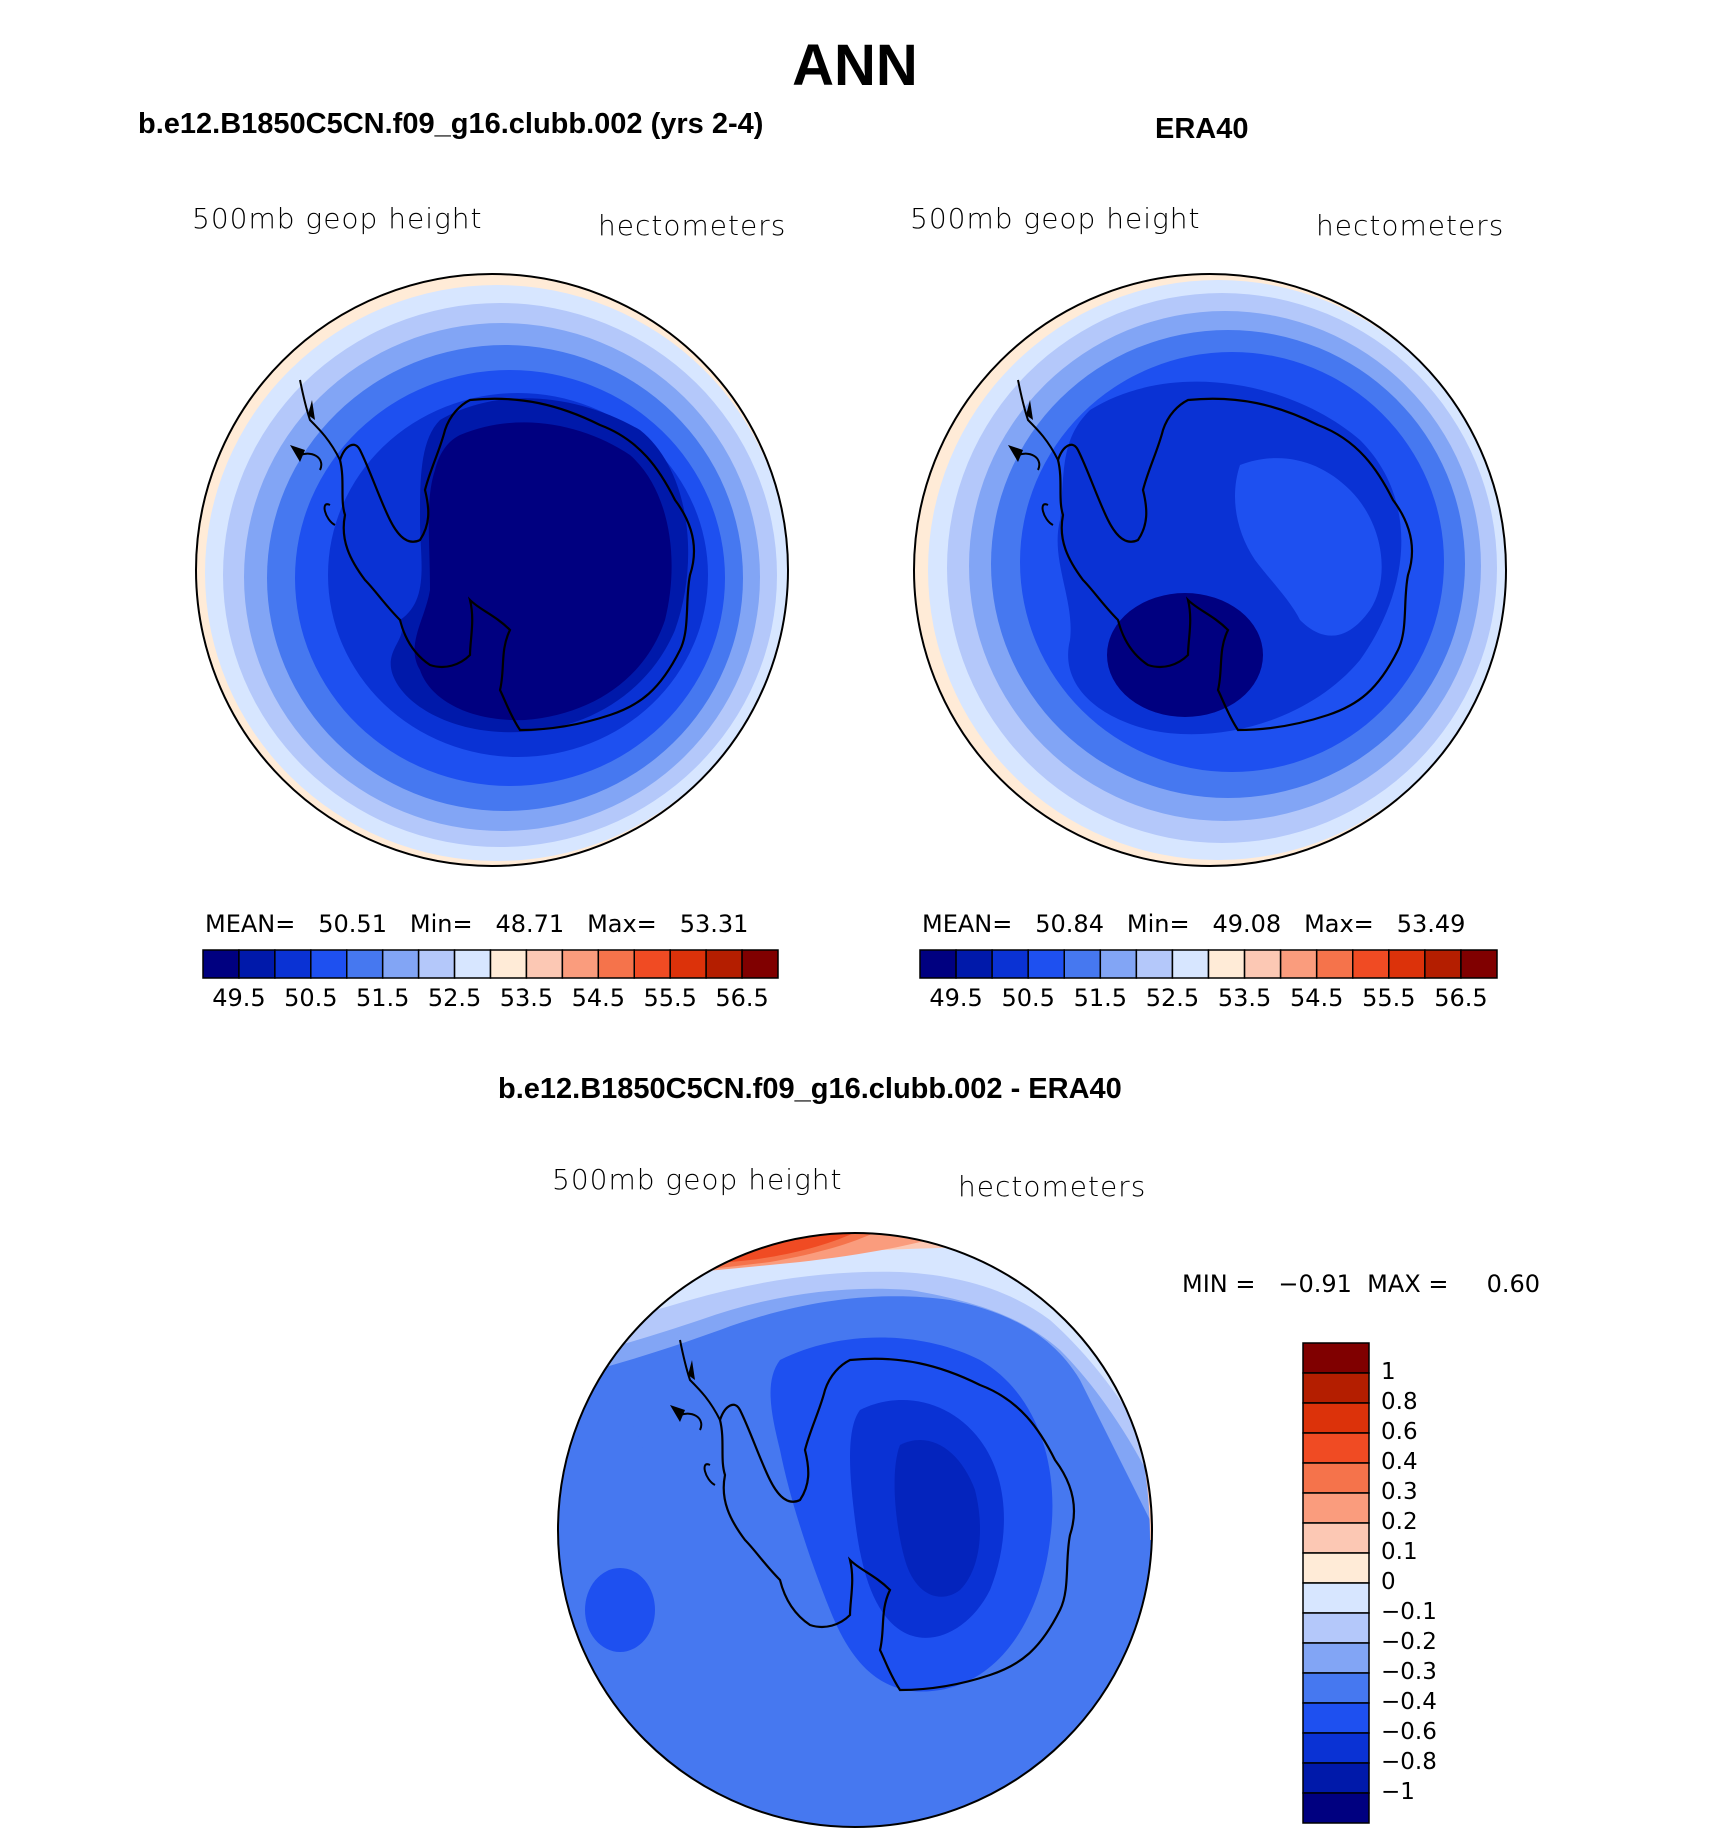  I want to click on diff-variable-label: 500mb geop height, so click(697, 1179).